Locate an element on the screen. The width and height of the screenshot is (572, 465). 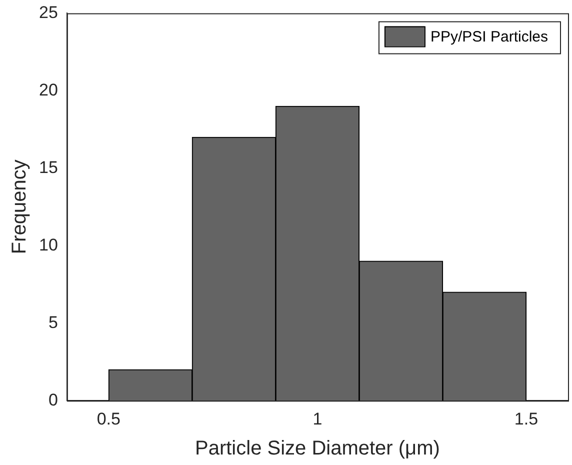
y-tick-label: 20 is located at coordinates (48, 90).